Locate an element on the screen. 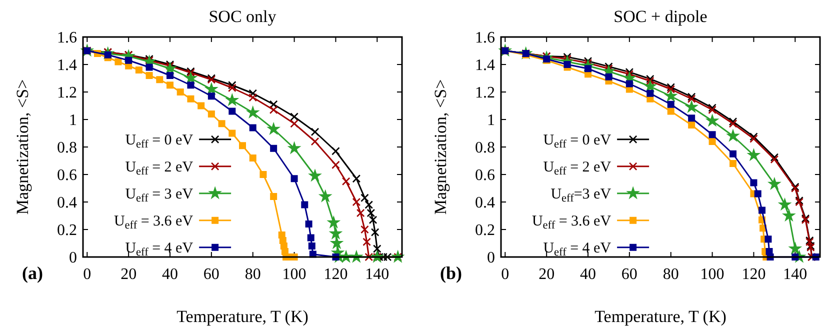 The image size is (830, 330). text: (b) is located at coordinates (451, 273).